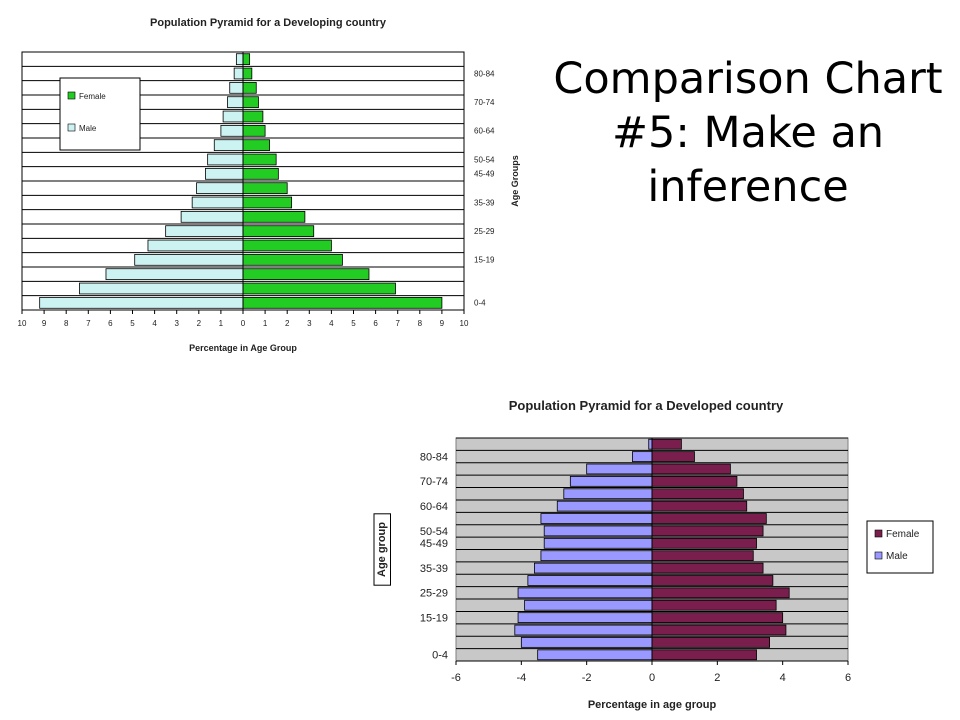  I want to click on x-tick-label: -2, so click(587, 678).